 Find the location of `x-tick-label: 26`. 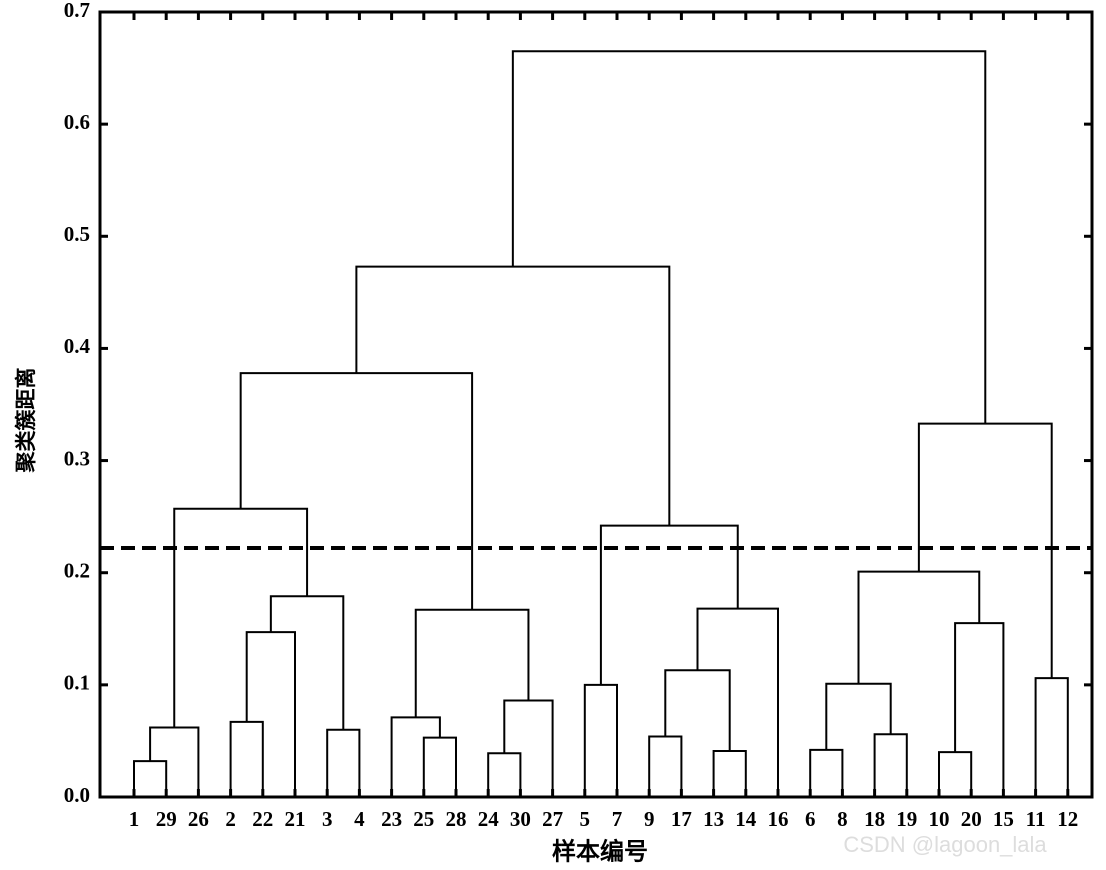

x-tick-label: 26 is located at coordinates (198, 819).